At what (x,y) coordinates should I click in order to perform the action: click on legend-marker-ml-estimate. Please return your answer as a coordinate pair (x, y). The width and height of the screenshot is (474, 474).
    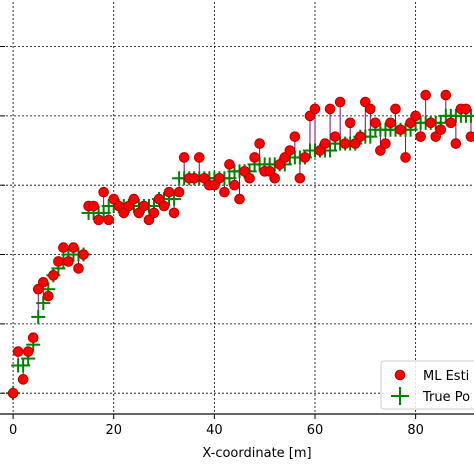
    Looking at the image, I should click on (400, 375).